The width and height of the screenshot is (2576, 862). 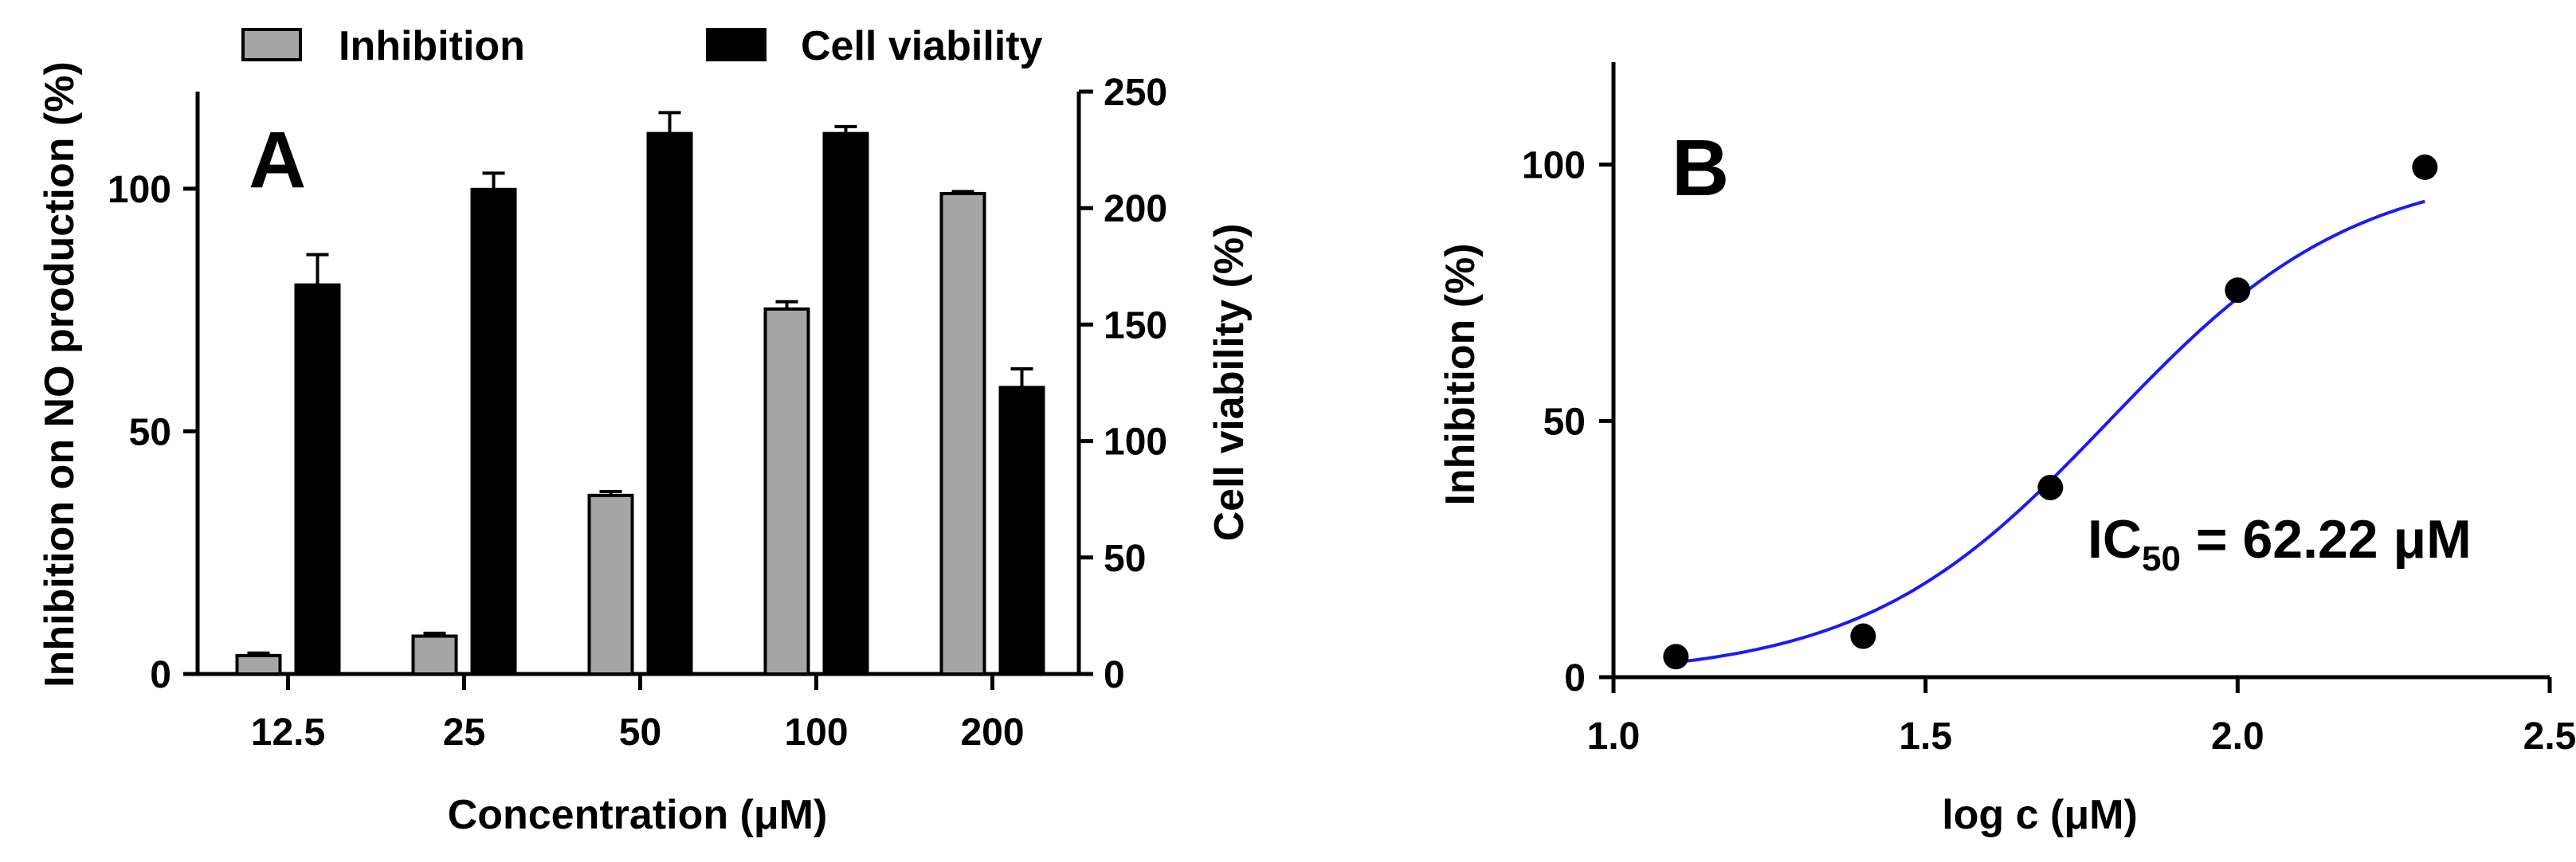 What do you see at coordinates (1135, 93) in the screenshot?
I see `right-tick-label: 250` at bounding box center [1135, 93].